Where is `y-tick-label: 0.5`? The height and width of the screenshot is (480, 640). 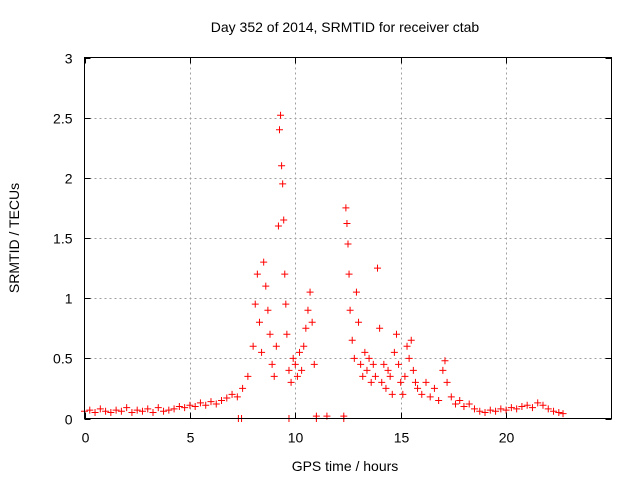
y-tick-label: 0.5 is located at coordinates (63, 359).